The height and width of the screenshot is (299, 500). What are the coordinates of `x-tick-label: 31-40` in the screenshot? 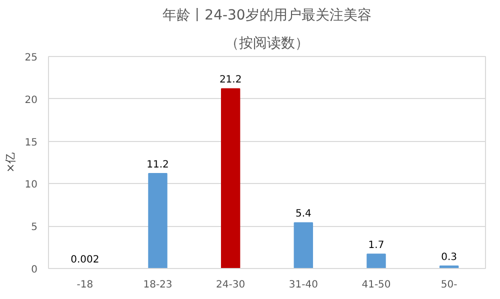 It's located at (303, 285).